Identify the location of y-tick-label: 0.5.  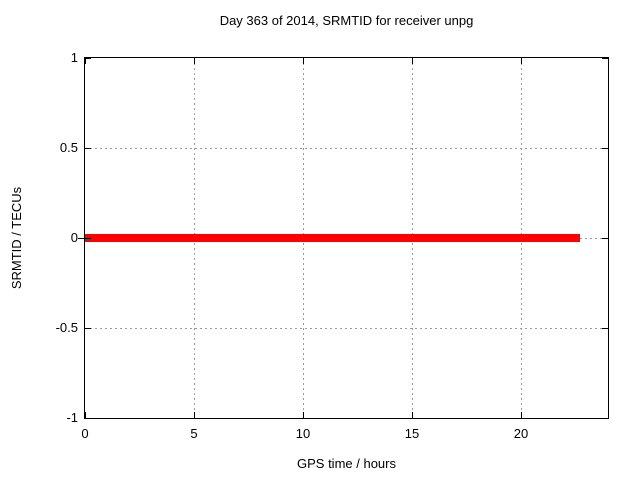
(68, 147).